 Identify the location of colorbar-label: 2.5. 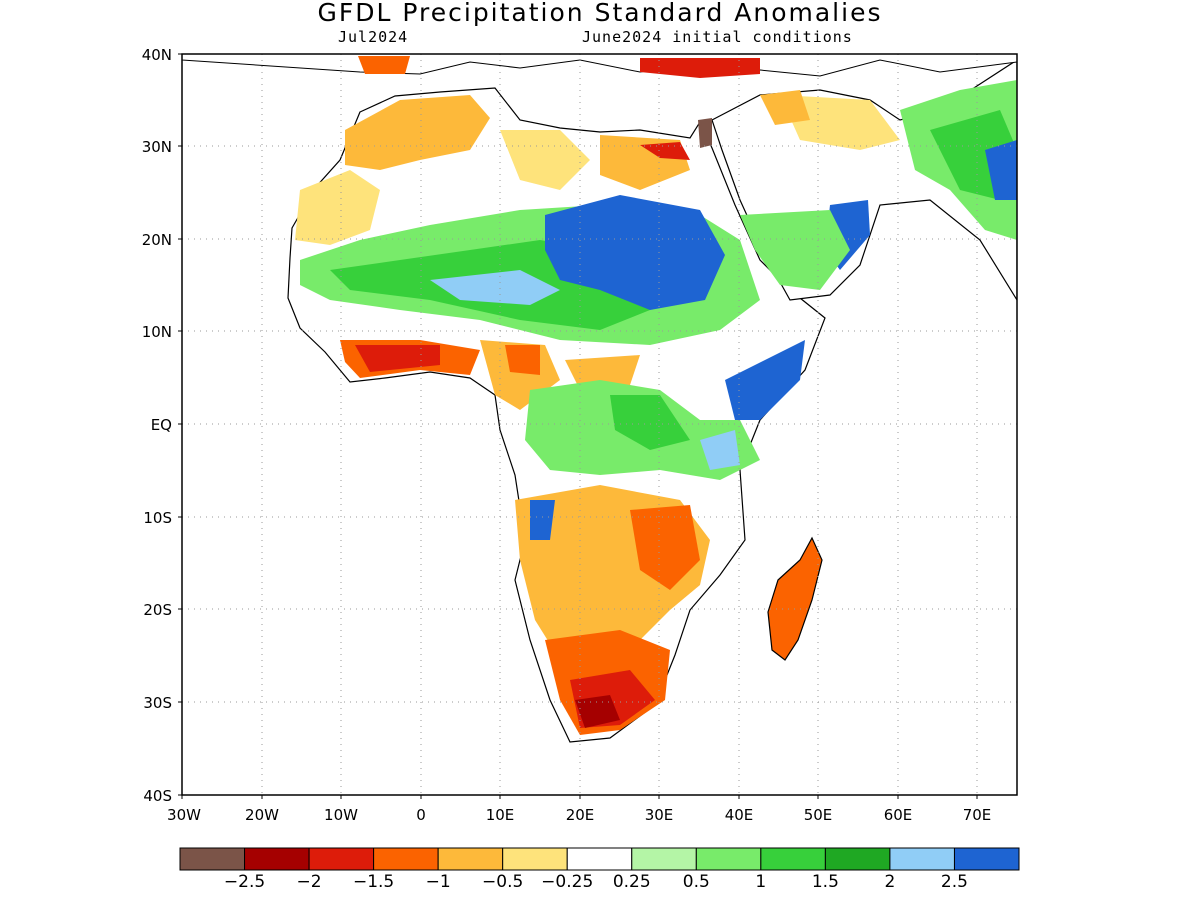
(954, 882).